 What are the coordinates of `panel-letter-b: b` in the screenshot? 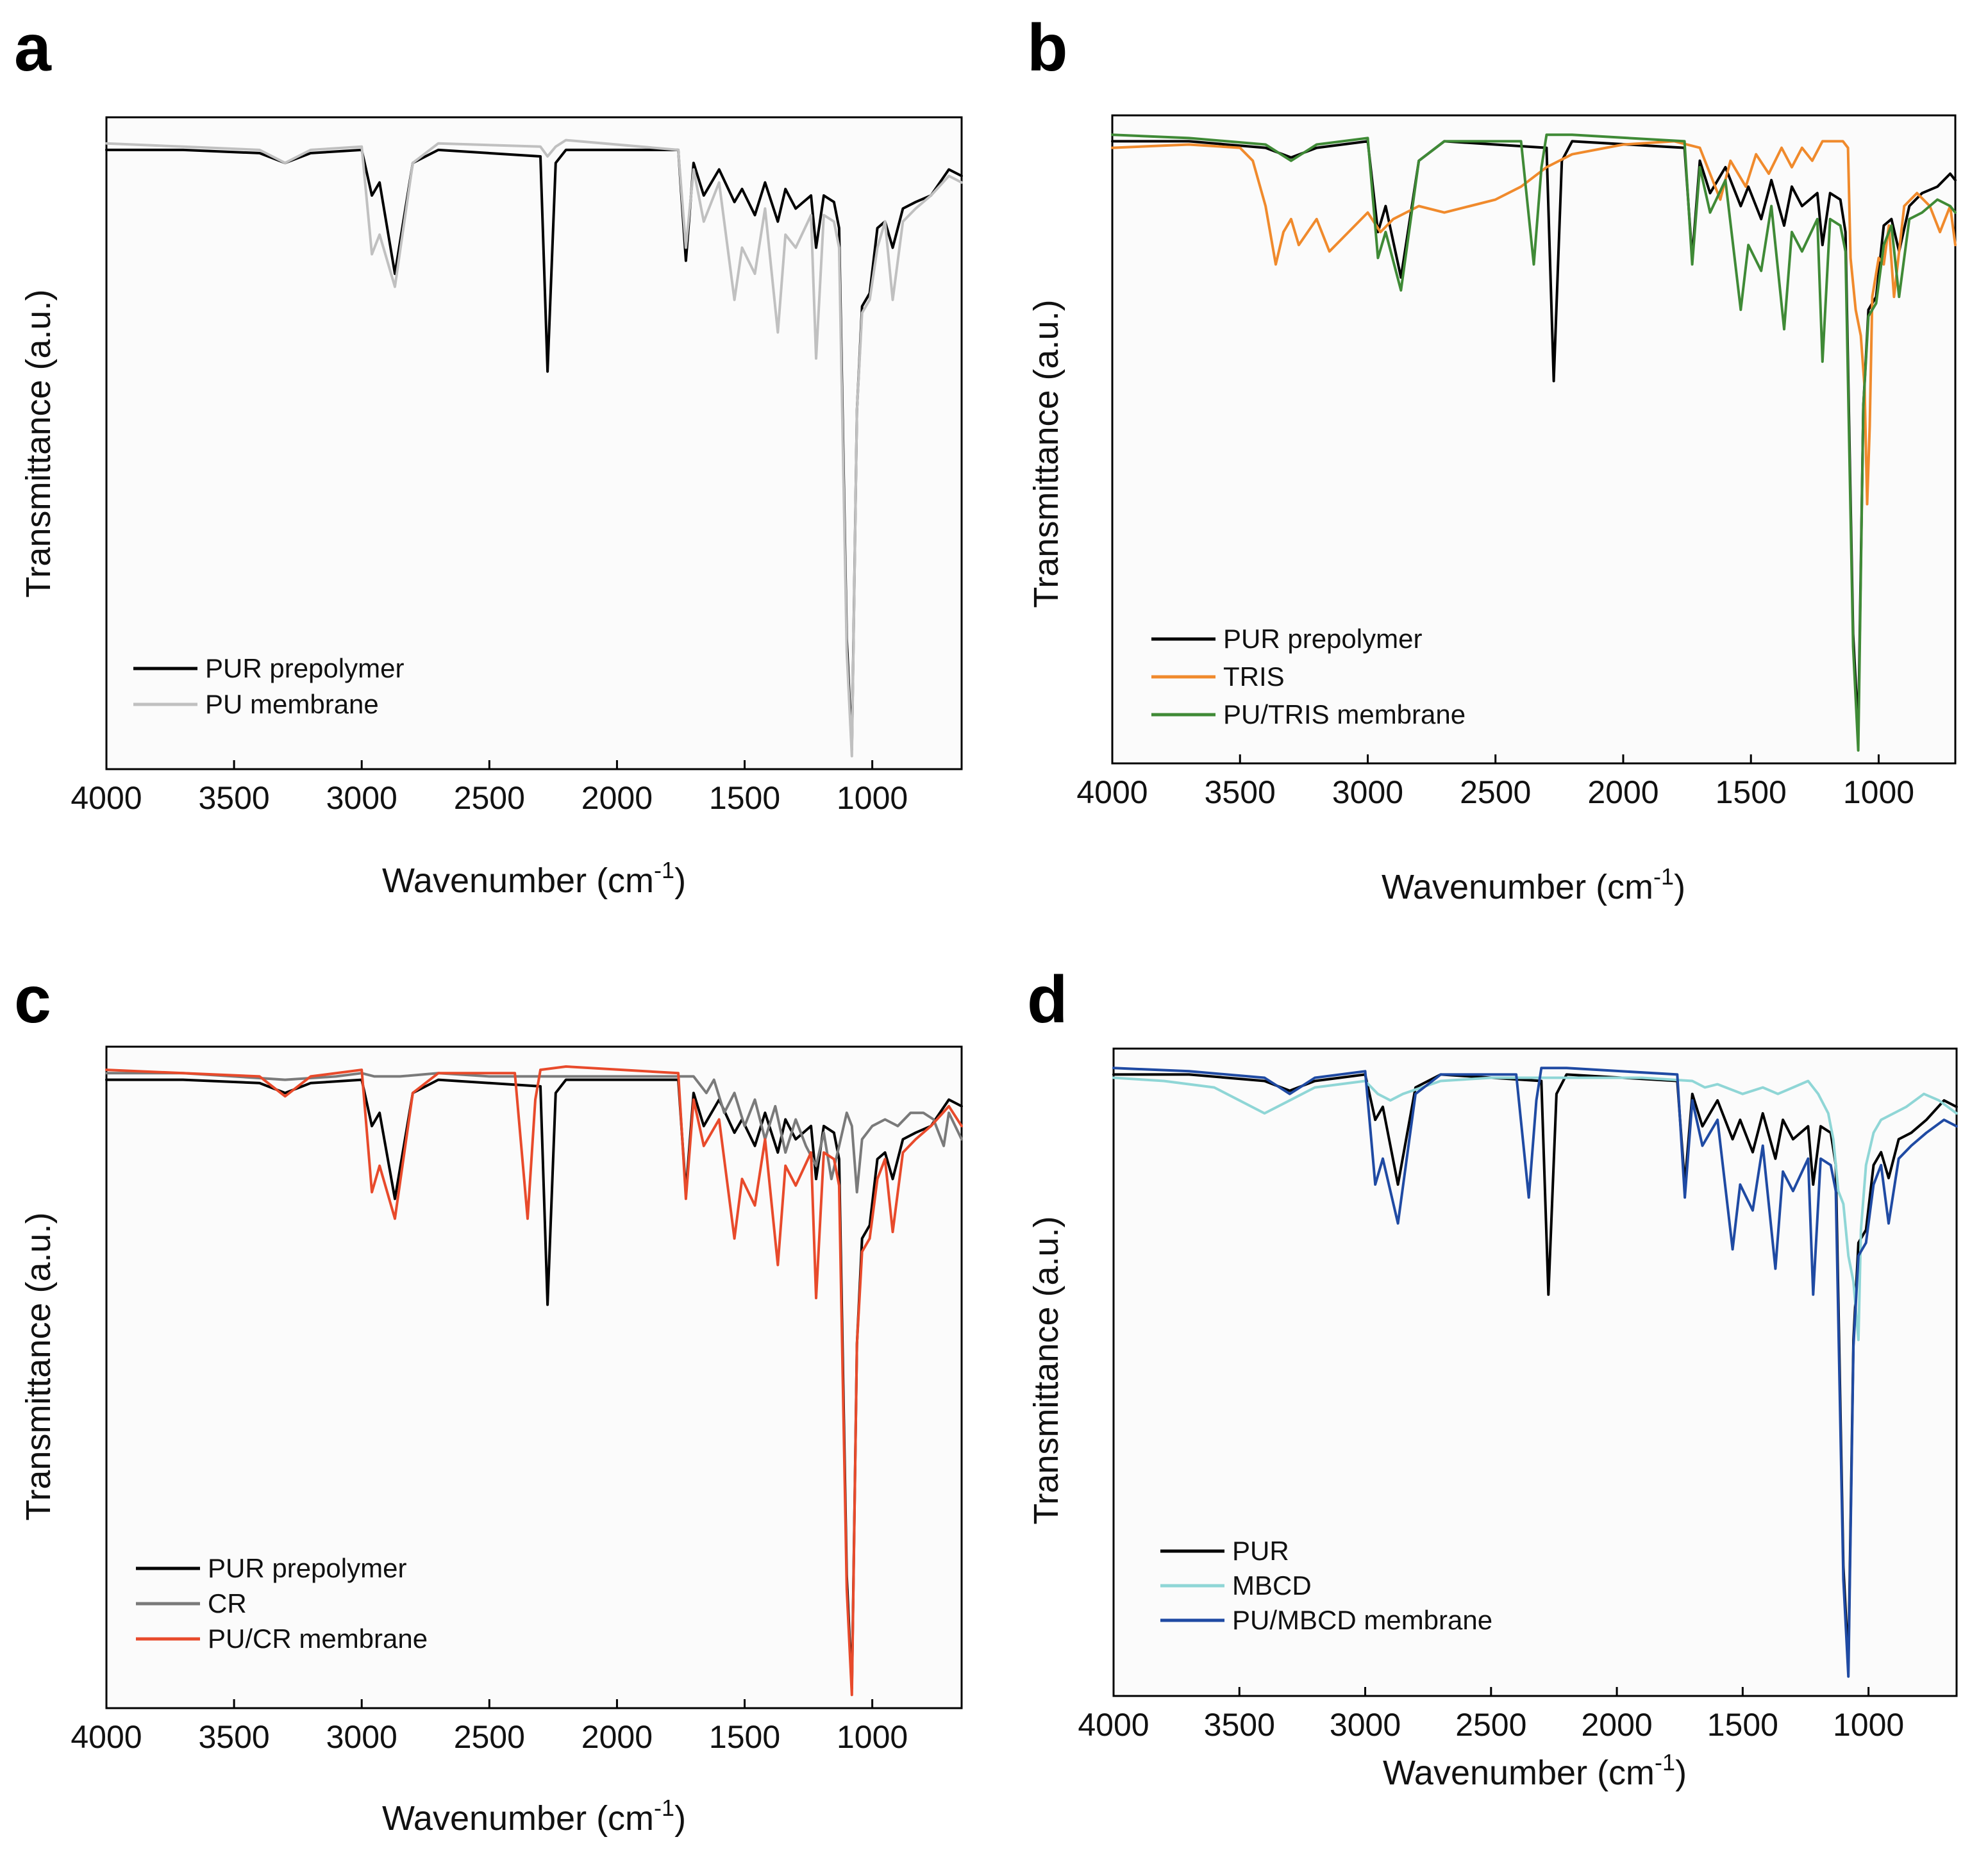 It's located at (1047, 48).